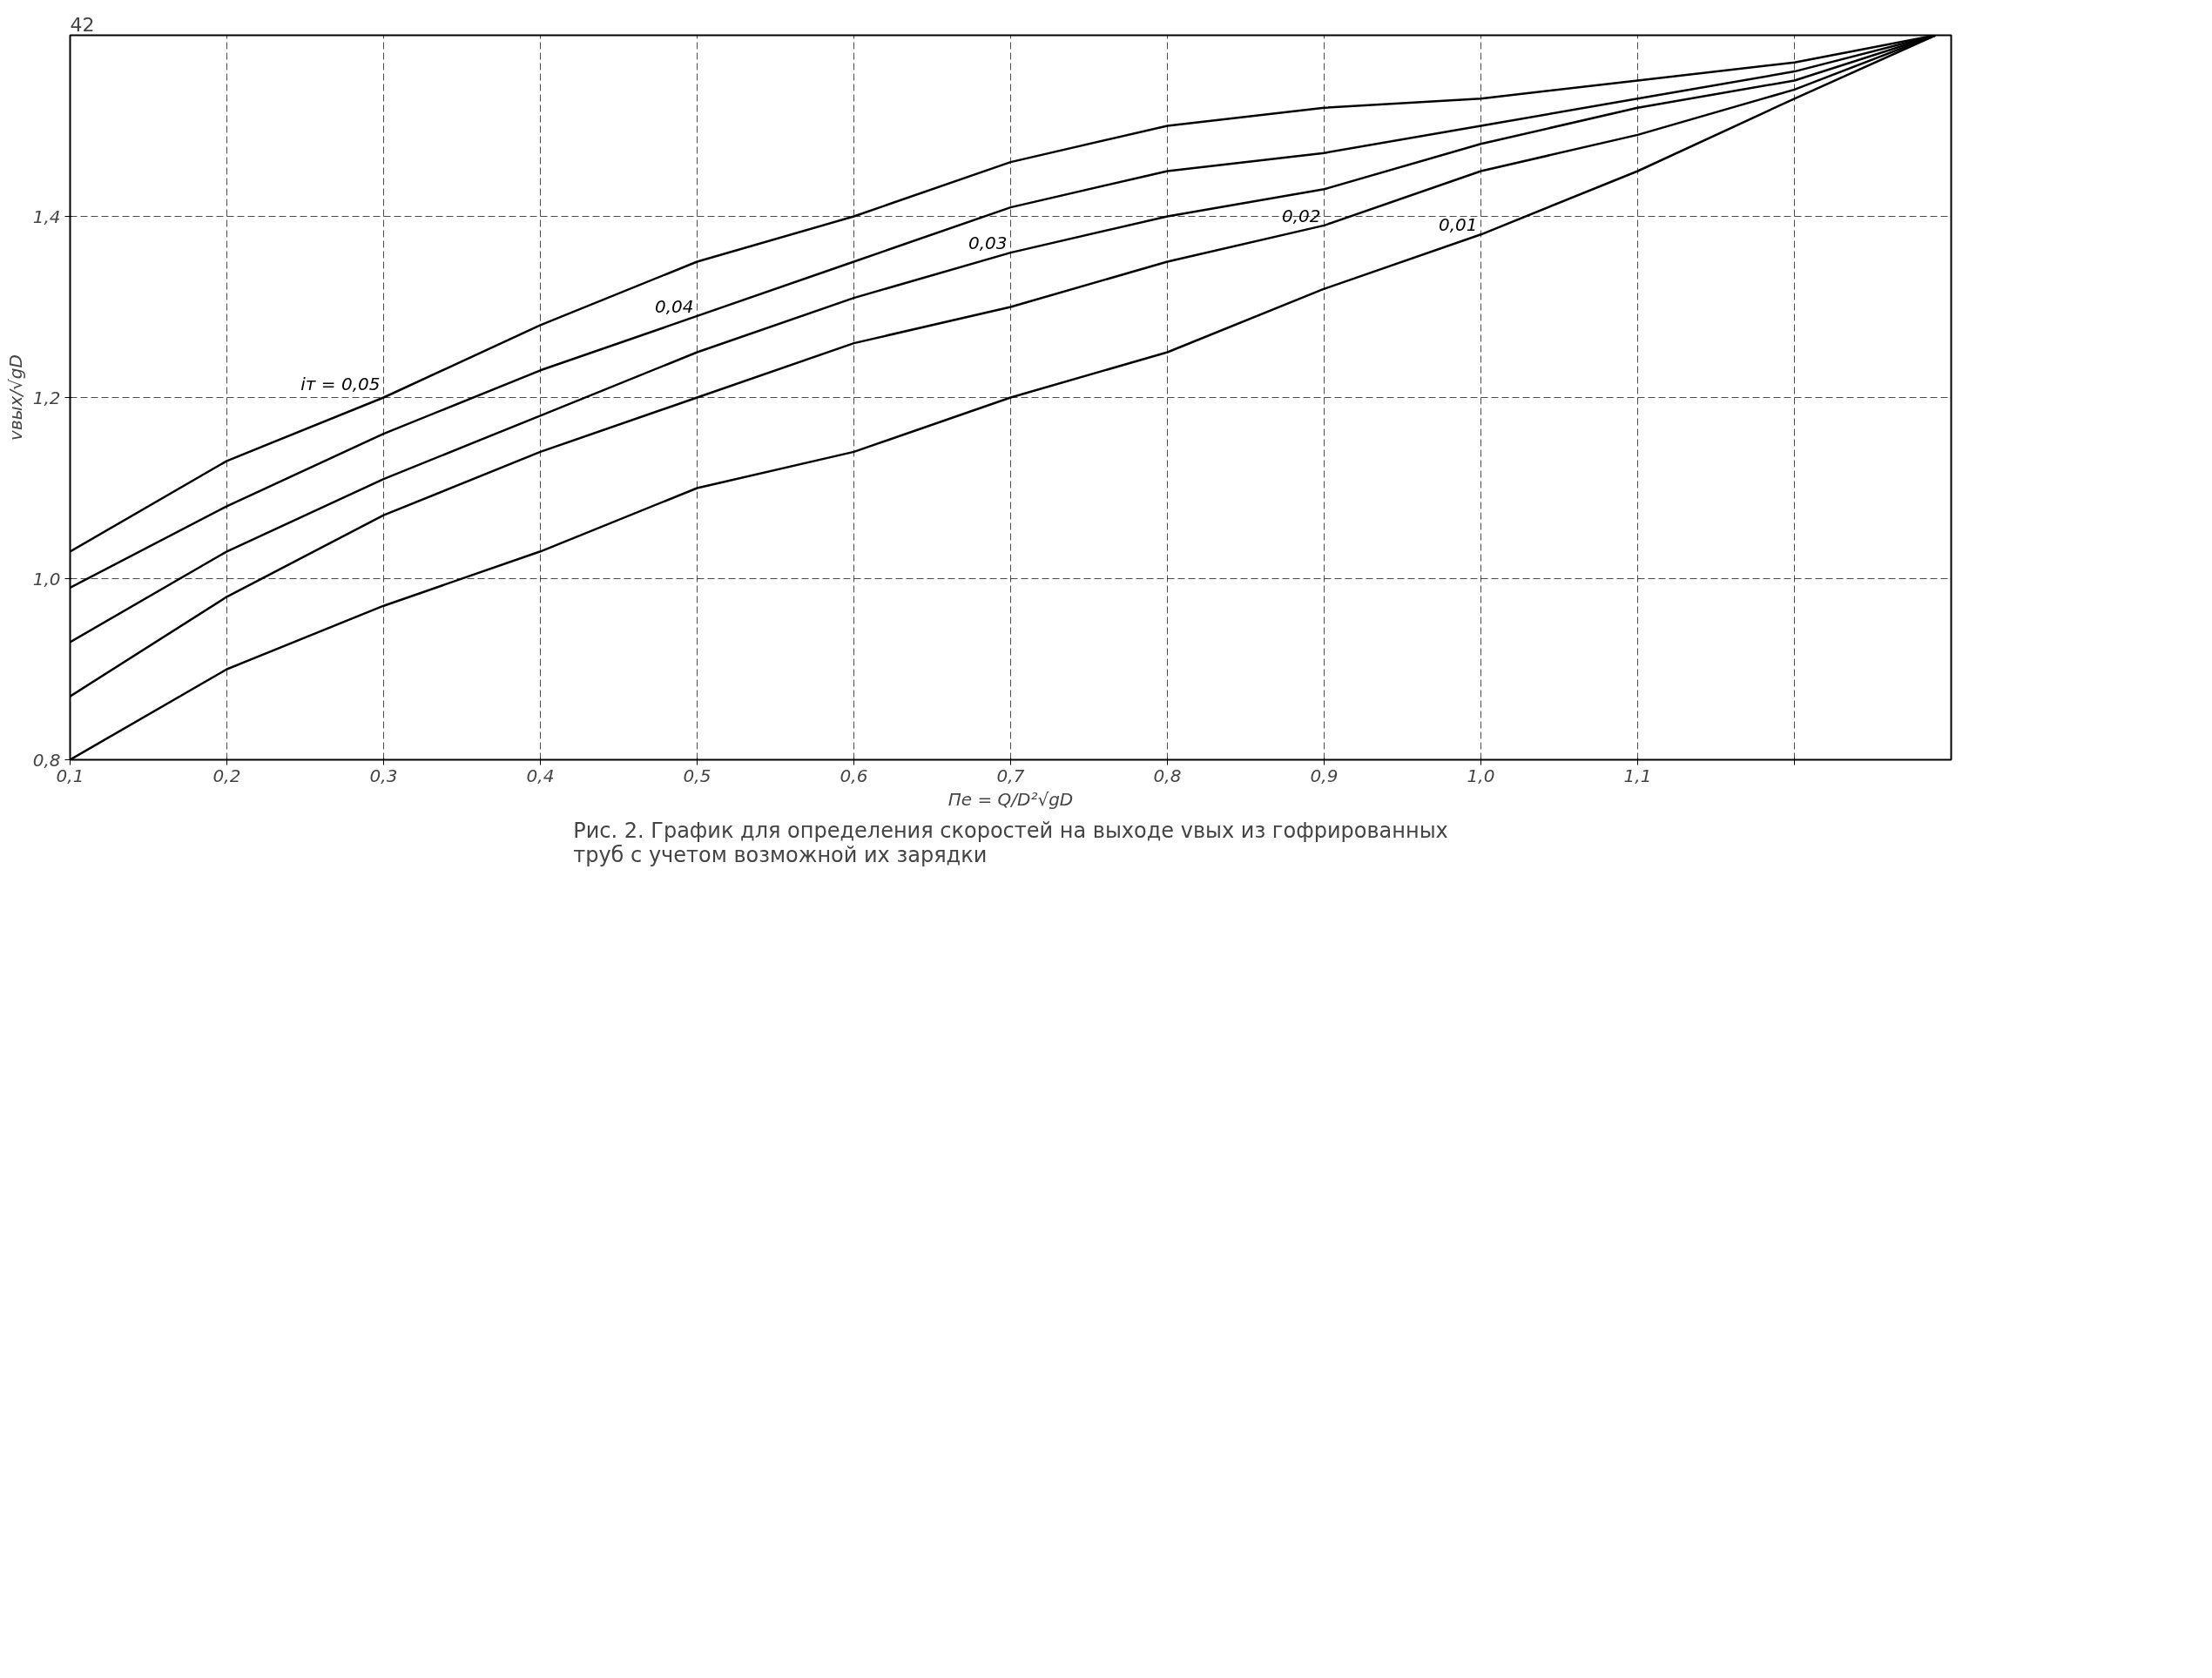 This screenshot has width=2212, height=1678. What do you see at coordinates (47, 216) in the screenshot?
I see `y-tick-label: 1,4` at bounding box center [47, 216].